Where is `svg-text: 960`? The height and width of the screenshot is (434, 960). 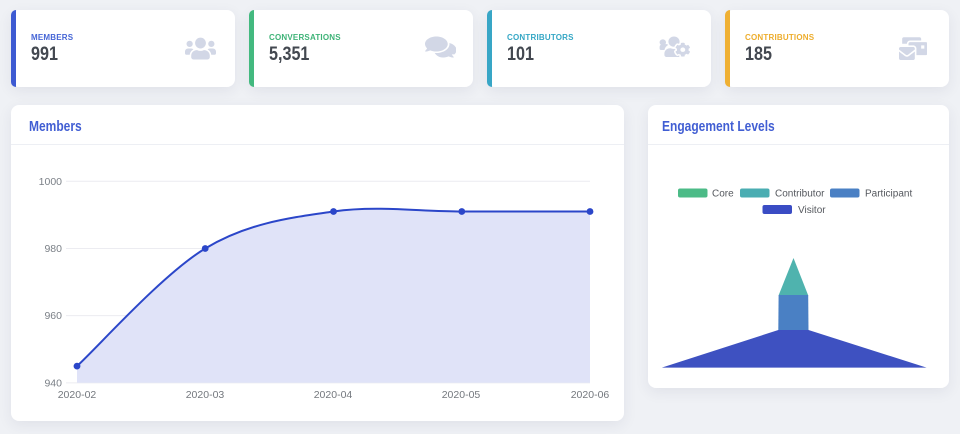
svg-text: 960 is located at coordinates (53, 316).